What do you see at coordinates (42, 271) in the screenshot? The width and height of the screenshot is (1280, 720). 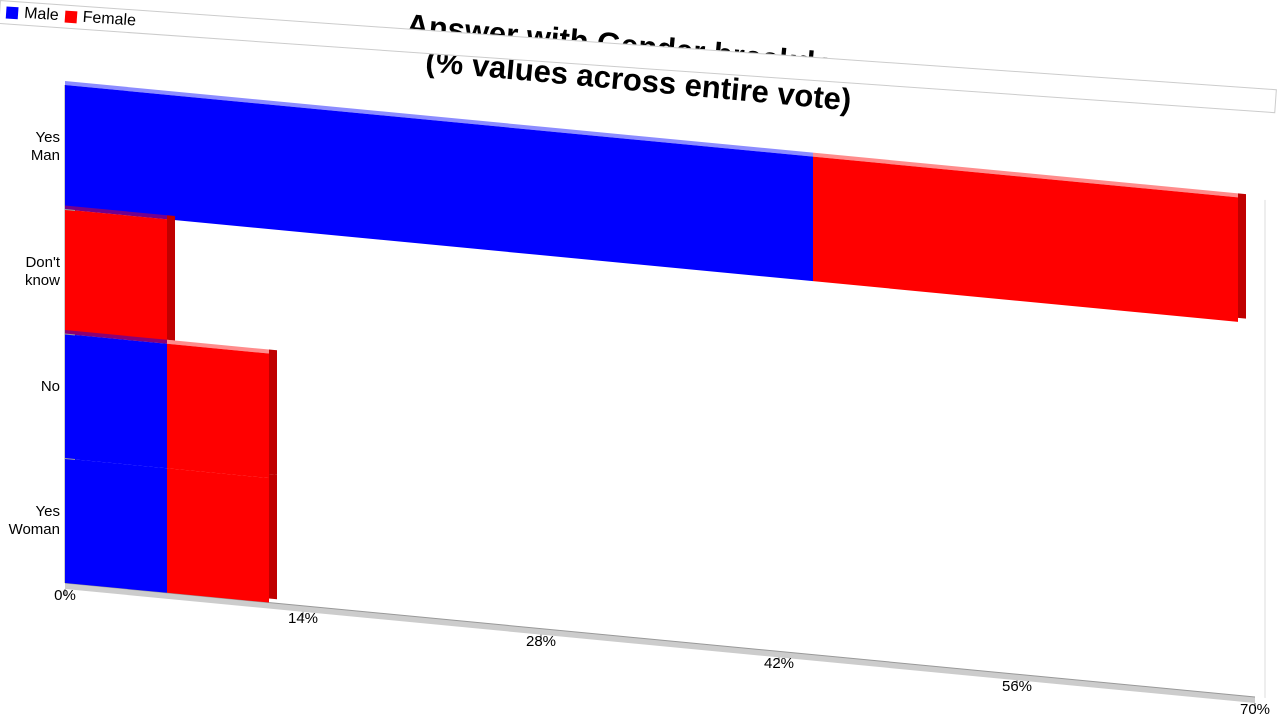 I see `y-tick-label: Don't know` at bounding box center [42, 271].